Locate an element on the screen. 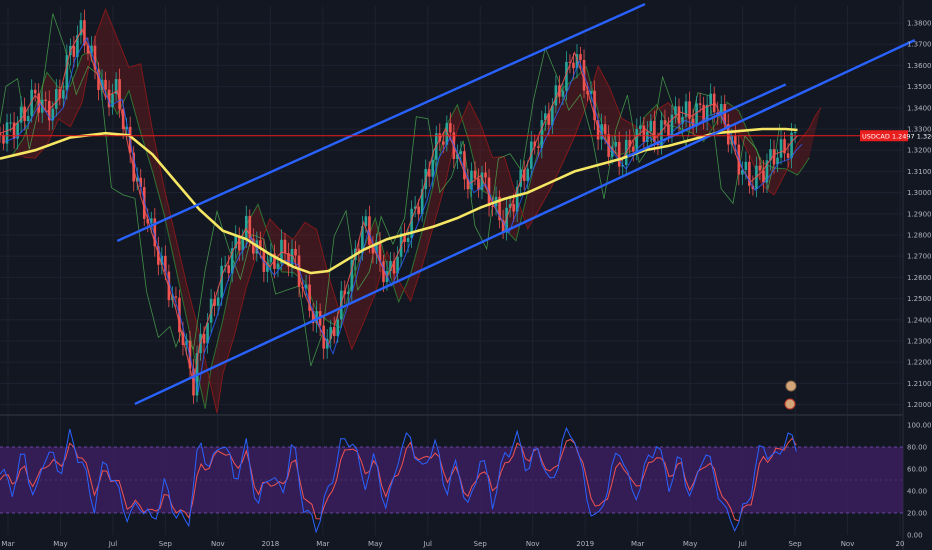 The width and height of the screenshot is (932, 550). price-tag: USDCAD 1.2497 1.32680 is located at coordinates (896, 136).